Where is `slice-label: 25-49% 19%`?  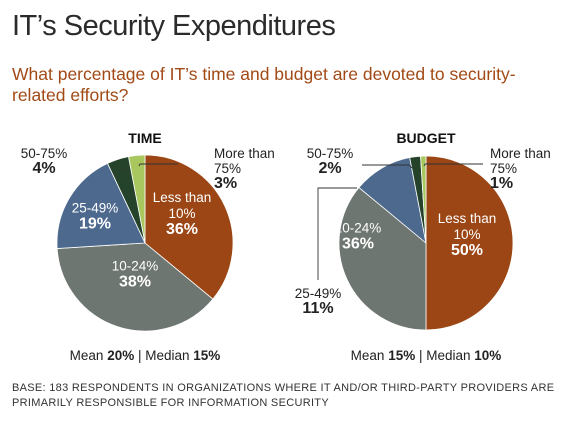
slice-label: 25-49% 19% is located at coordinates (95, 217).